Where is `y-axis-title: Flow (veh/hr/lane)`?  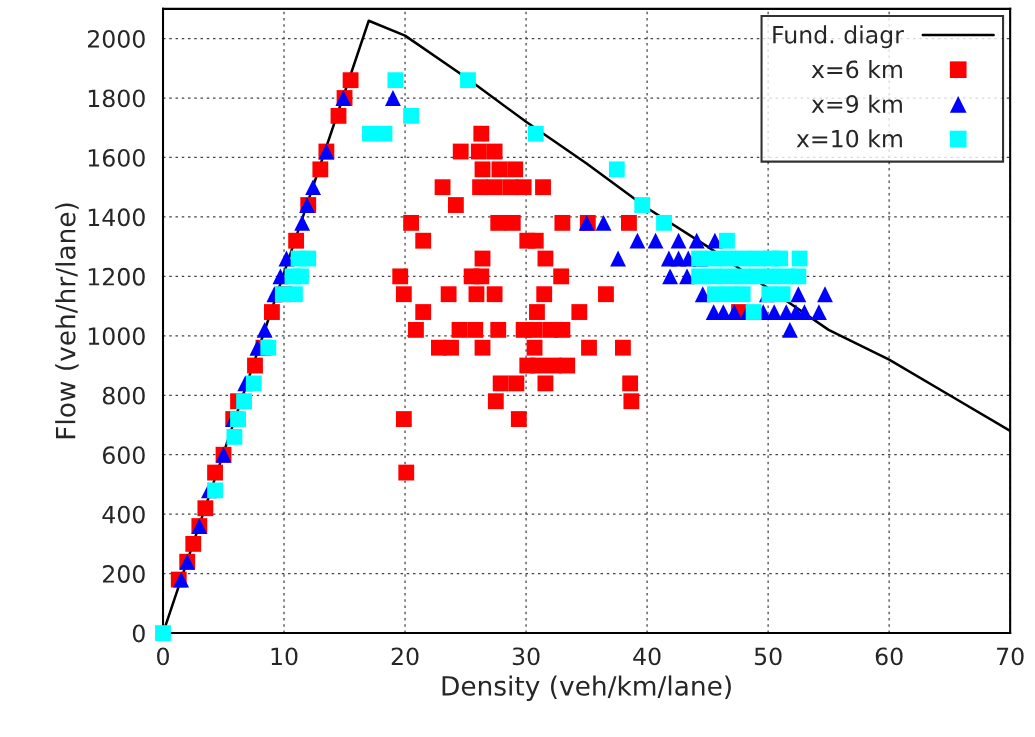 y-axis-title: Flow (veh/hr/lane) is located at coordinates (67, 321).